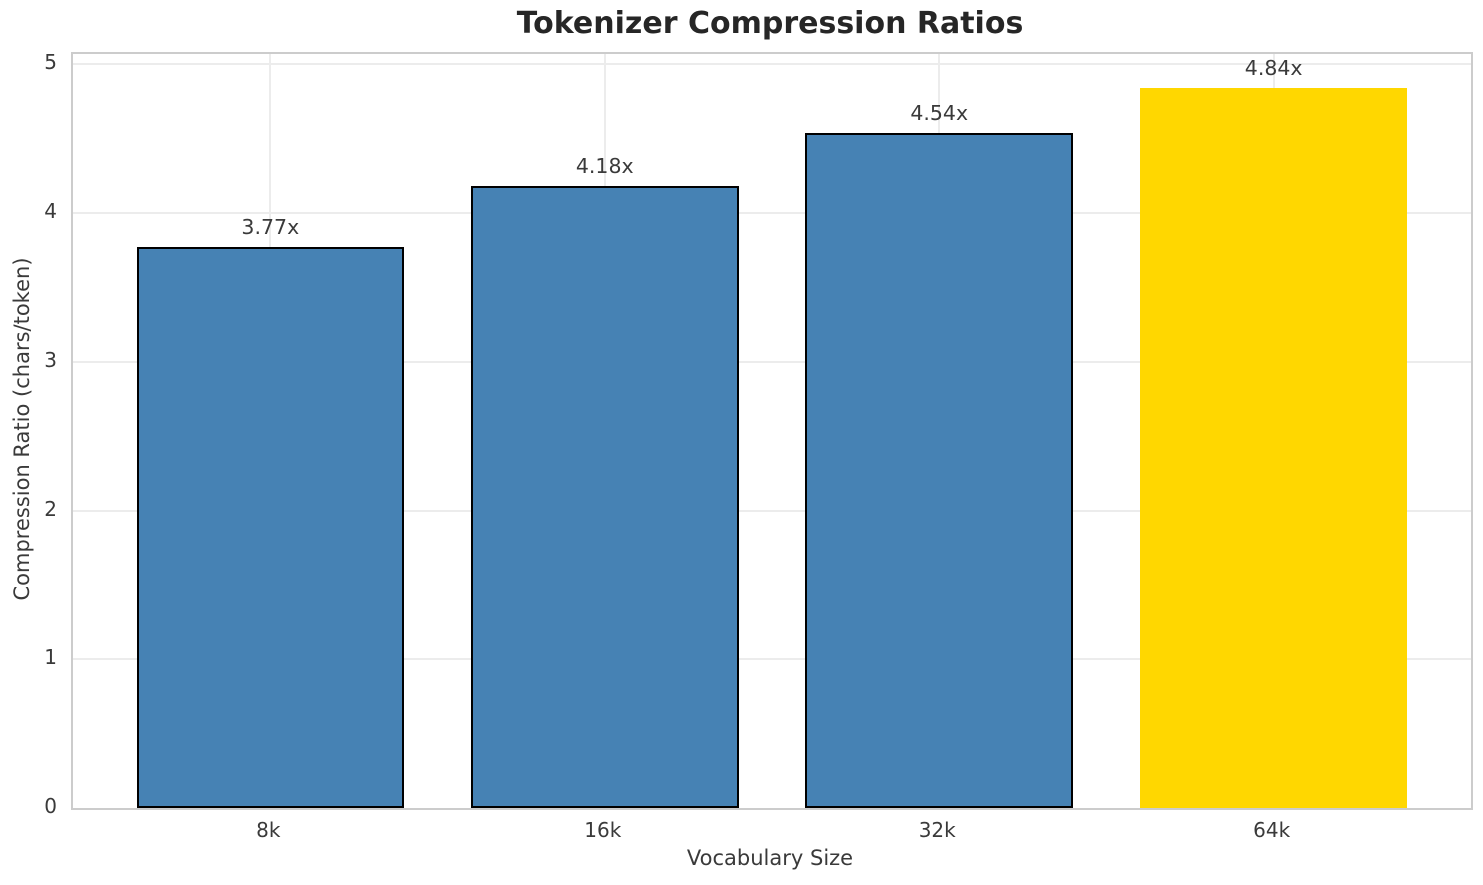 Image resolution: width=1483 pixels, height=885 pixels. Describe the element at coordinates (50, 62) in the screenshot. I see `y-tick-label-5: 5` at that location.